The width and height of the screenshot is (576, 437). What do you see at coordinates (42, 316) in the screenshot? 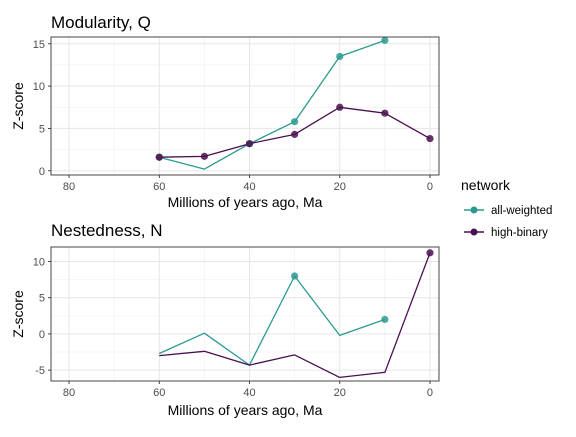
I see `y-axis-ticks: -5 0 5 10` at bounding box center [42, 316].